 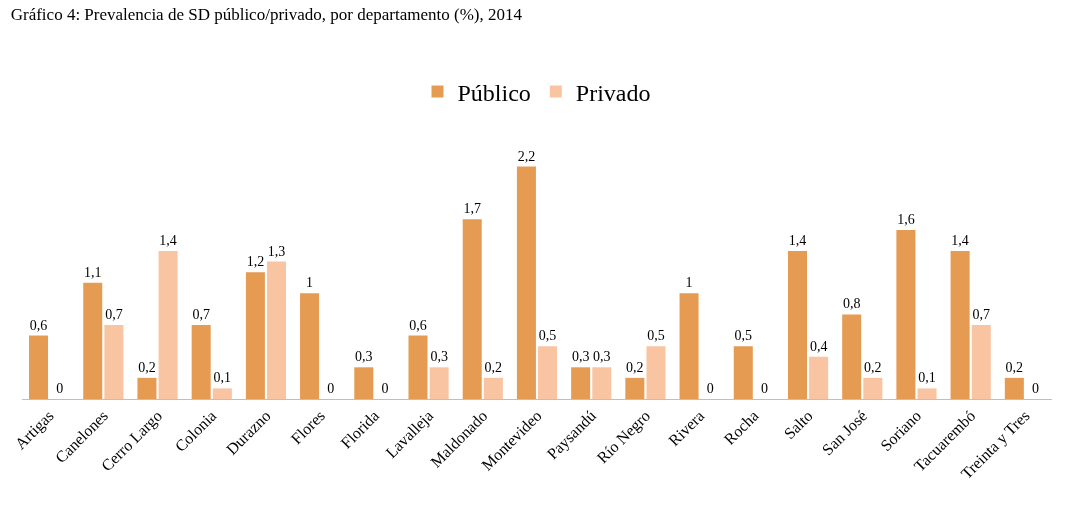 I want to click on data-label: 1,7, so click(x=472, y=209).